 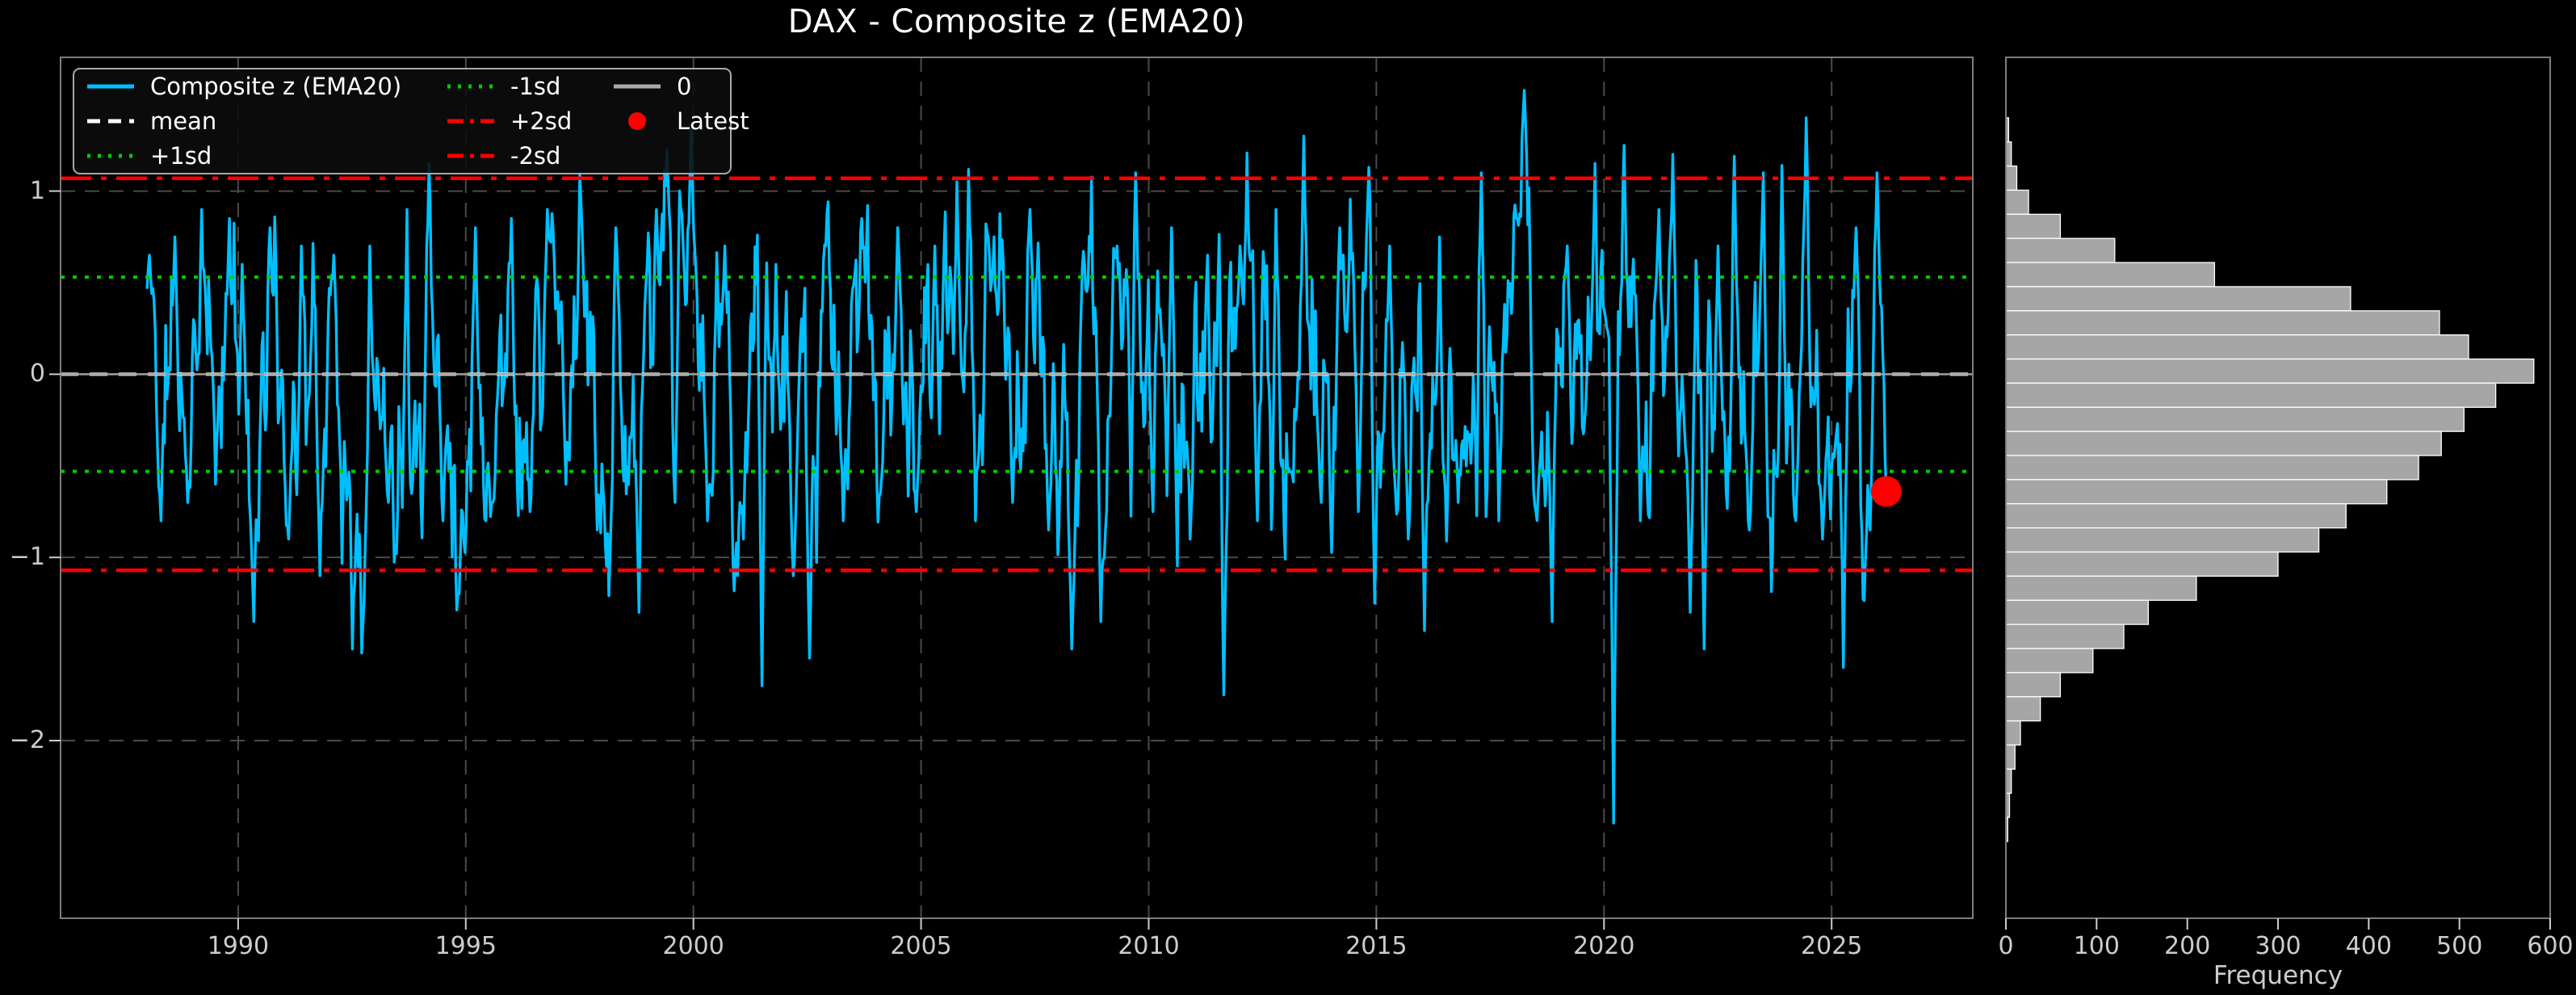 I want to click on legend-item-composite-z-ema20-: Composite z (EMA20), so click(x=266, y=86).